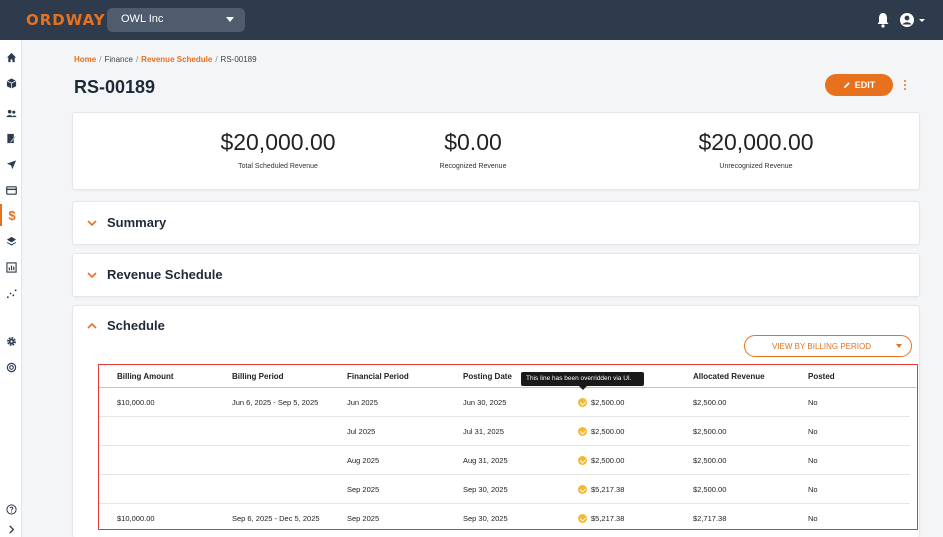  I want to click on section-title: Schedule, so click(136, 325).